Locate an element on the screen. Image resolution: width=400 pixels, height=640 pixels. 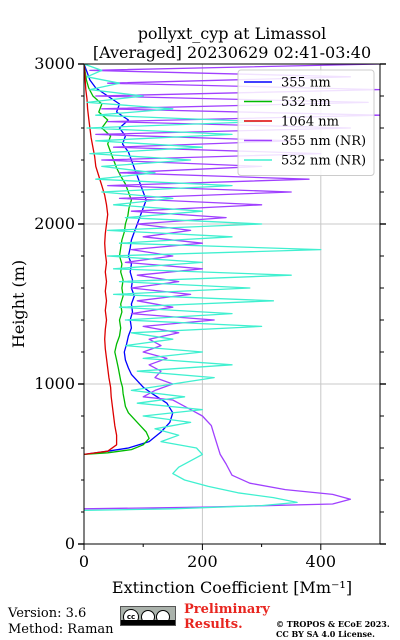
y-tick-label: 0 is located at coordinates (70, 543).